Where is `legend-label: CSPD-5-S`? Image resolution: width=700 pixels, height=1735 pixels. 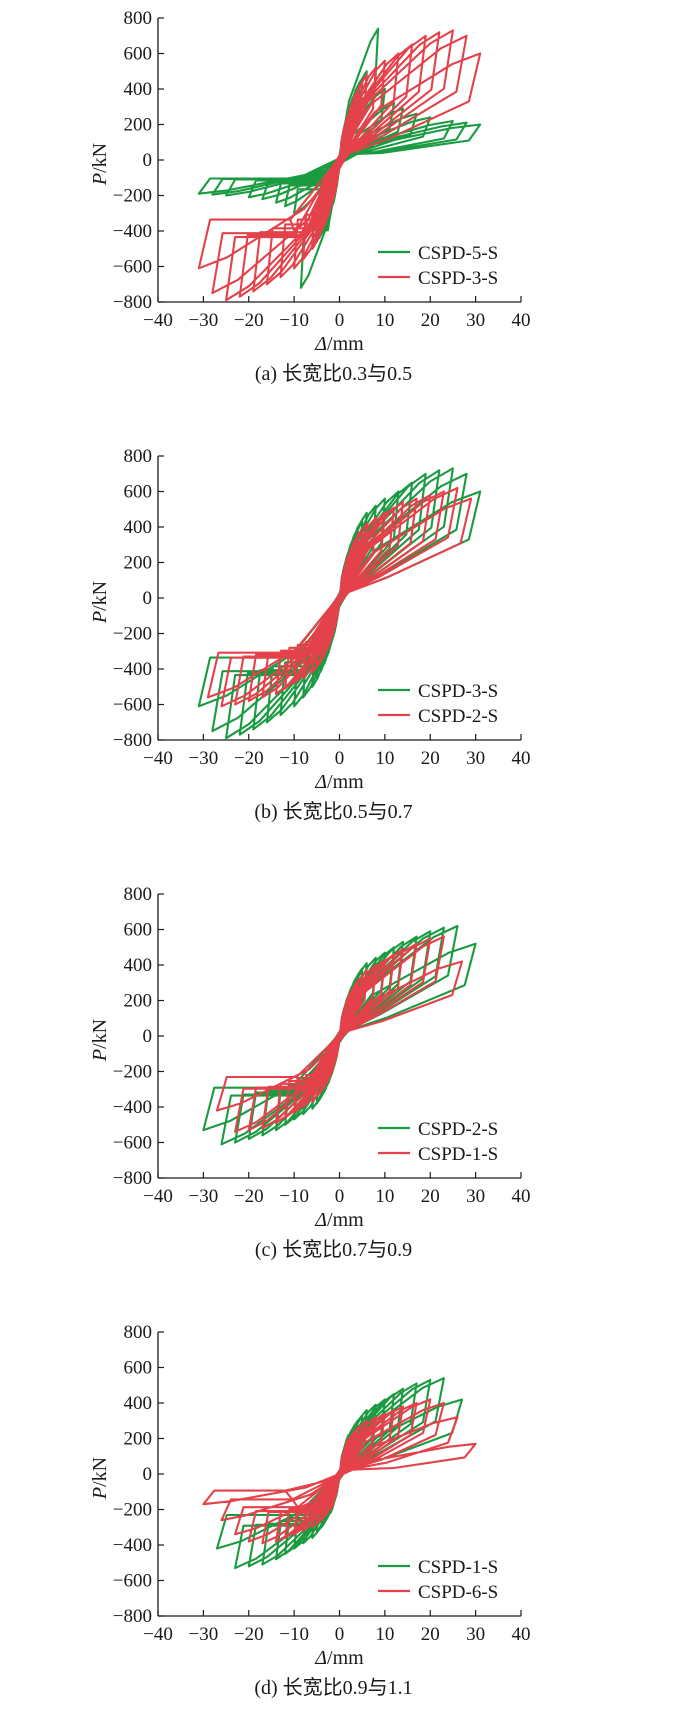
legend-label: CSPD-5-S is located at coordinates (458, 253).